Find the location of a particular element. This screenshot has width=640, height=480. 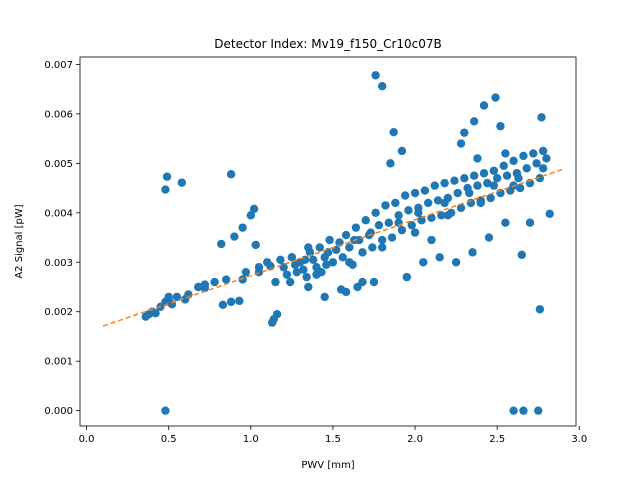

y-axis: 0.000 0.001 0.002 0.003 0.004 0.005 0.006 0.007 is located at coordinates (62, 238).